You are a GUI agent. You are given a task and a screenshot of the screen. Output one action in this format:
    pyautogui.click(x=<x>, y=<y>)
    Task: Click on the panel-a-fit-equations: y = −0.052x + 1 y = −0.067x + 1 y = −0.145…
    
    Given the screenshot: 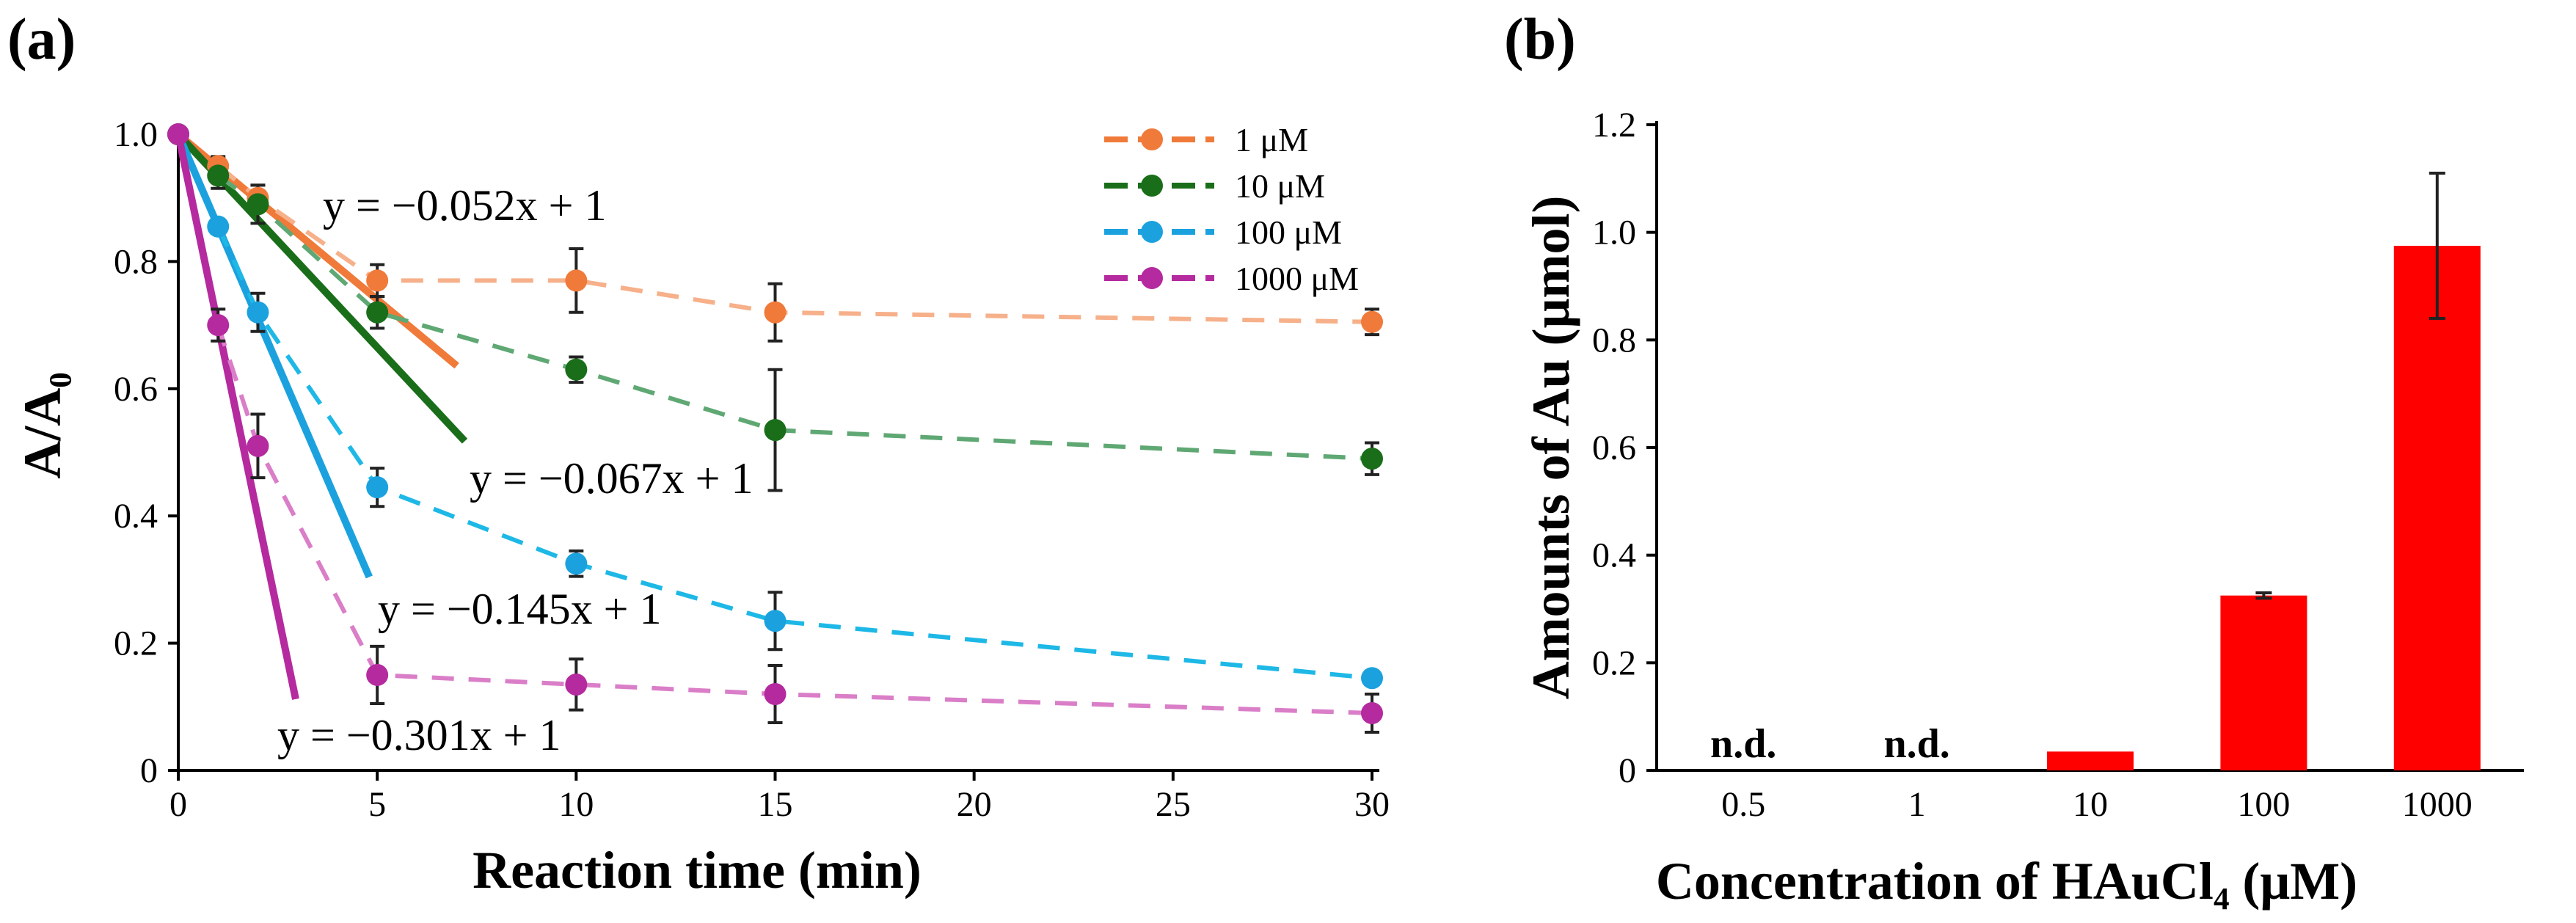 What is the action you would take?
    pyautogui.click(x=516, y=470)
    